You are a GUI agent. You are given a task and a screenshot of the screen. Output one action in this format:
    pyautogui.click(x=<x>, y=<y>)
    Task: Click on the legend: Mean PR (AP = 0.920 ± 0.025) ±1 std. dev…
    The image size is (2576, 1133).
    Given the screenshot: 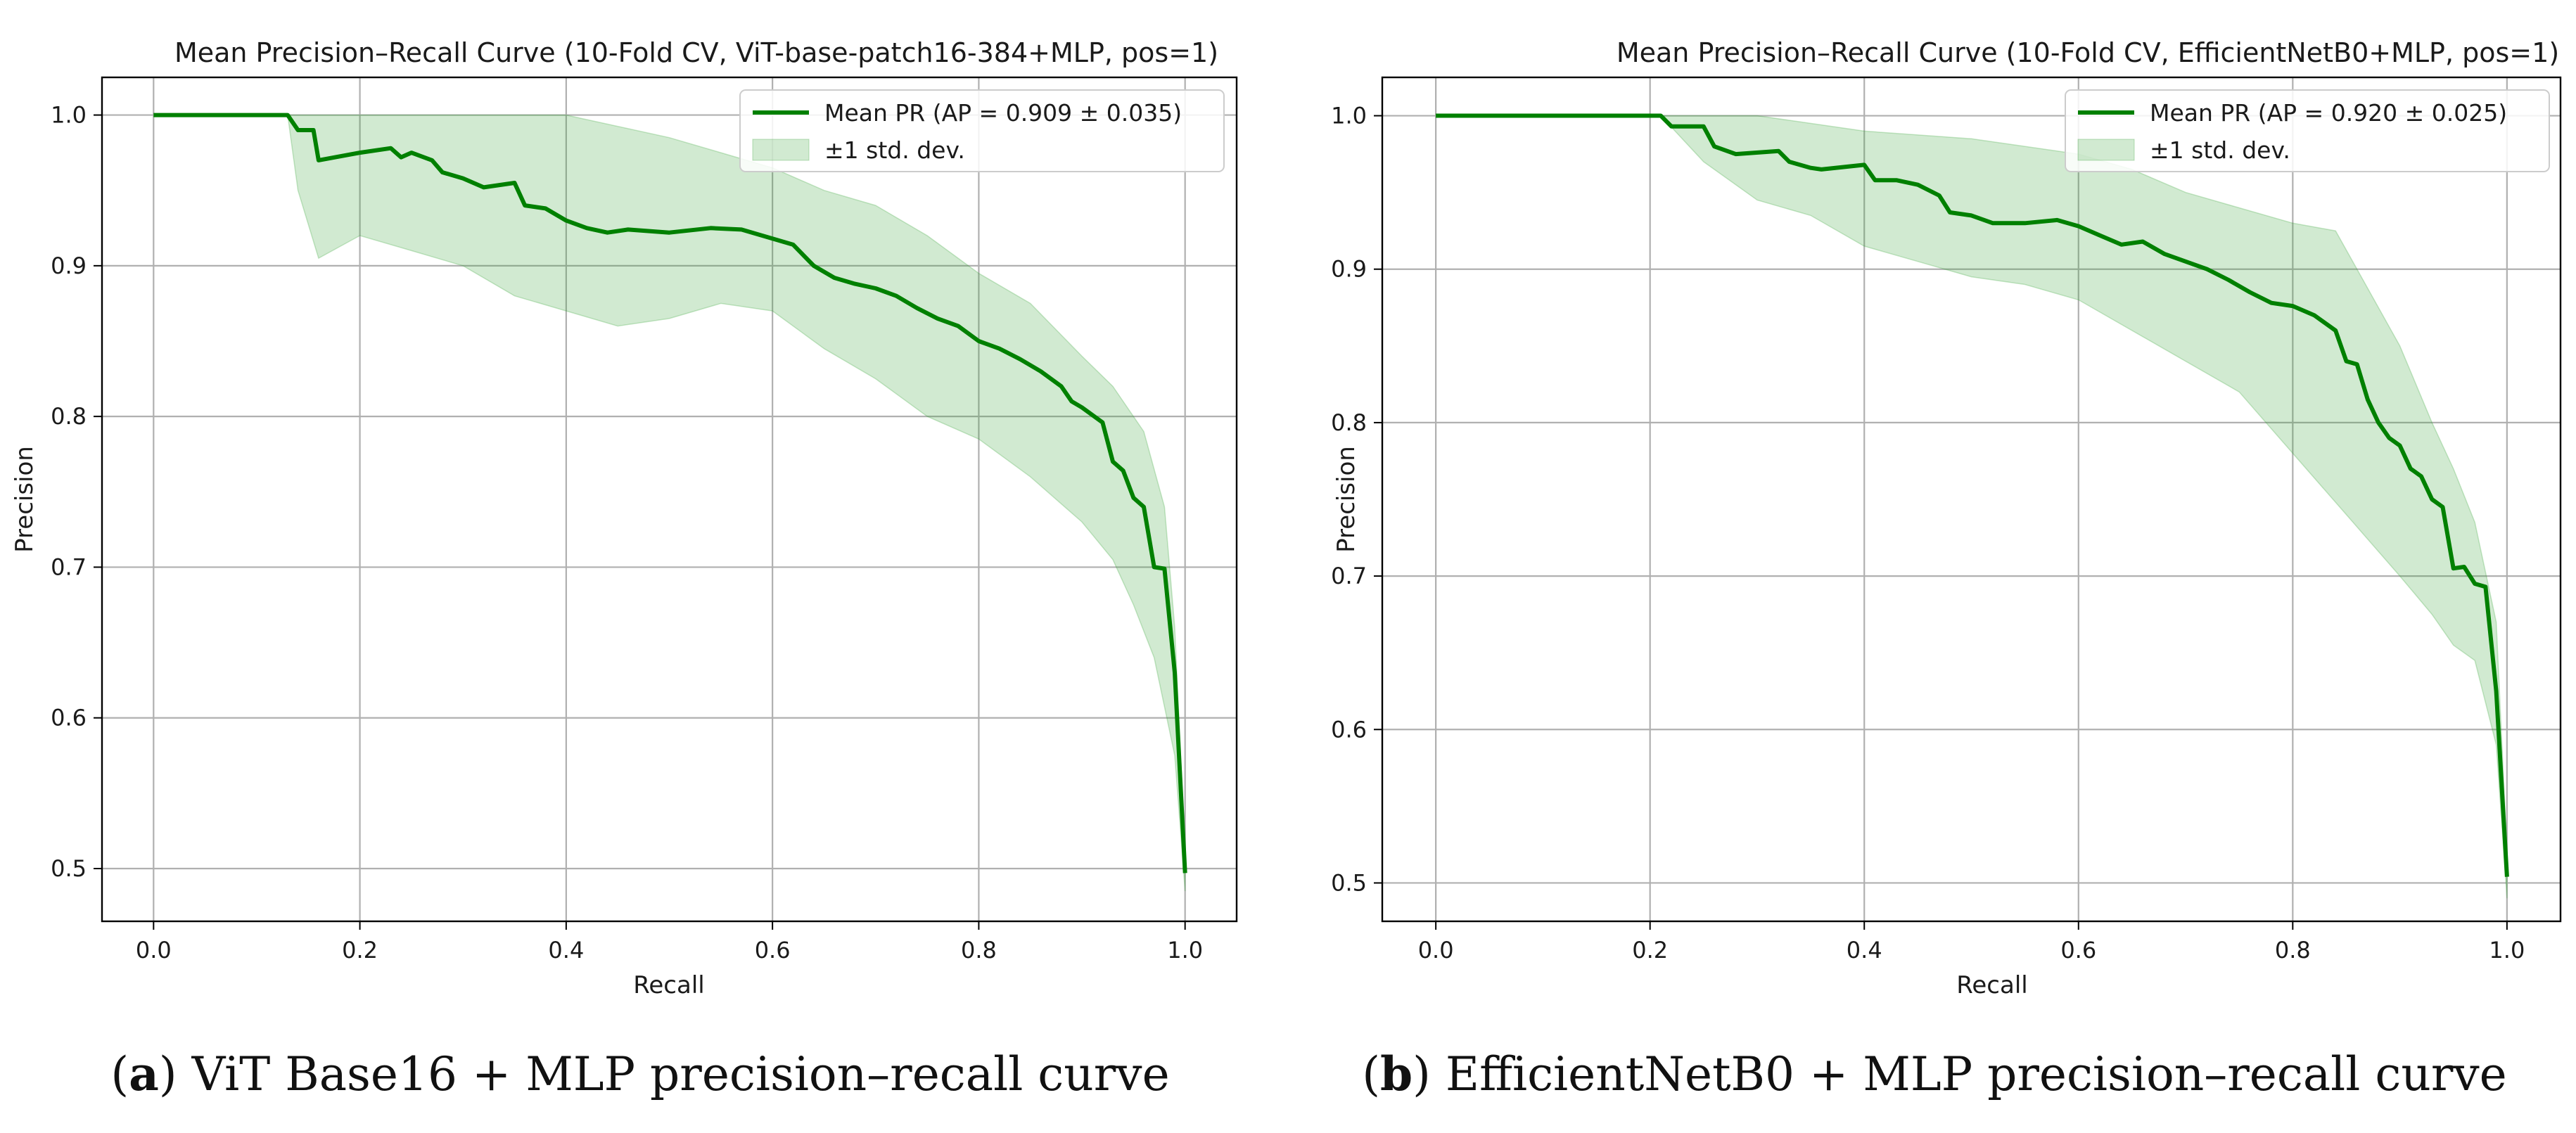 What is the action you would take?
    pyautogui.click(x=2307, y=130)
    